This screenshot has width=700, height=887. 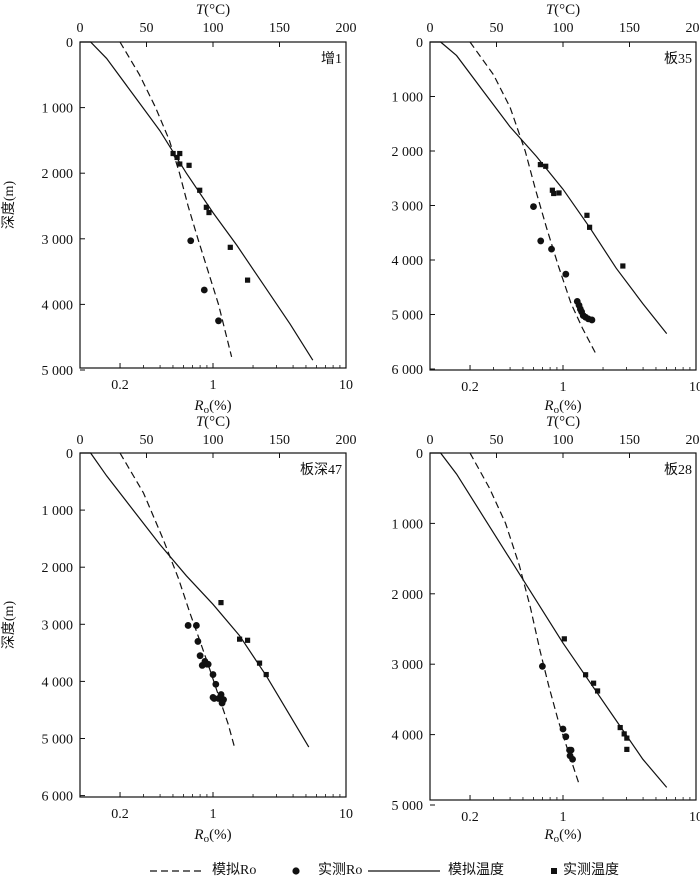 What do you see at coordinates (331, 59) in the screenshot?
I see `well-label: 增1` at bounding box center [331, 59].